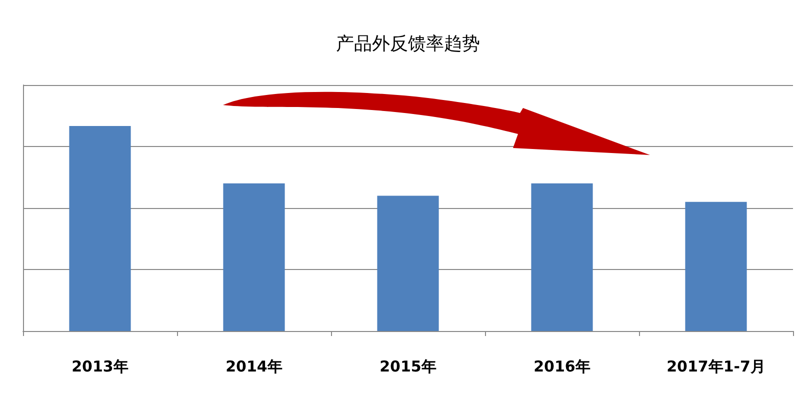 This screenshot has width=800, height=400. What do you see at coordinates (408, 44) in the screenshot?
I see `chart-title: 产品外反馈率趋势` at bounding box center [408, 44].